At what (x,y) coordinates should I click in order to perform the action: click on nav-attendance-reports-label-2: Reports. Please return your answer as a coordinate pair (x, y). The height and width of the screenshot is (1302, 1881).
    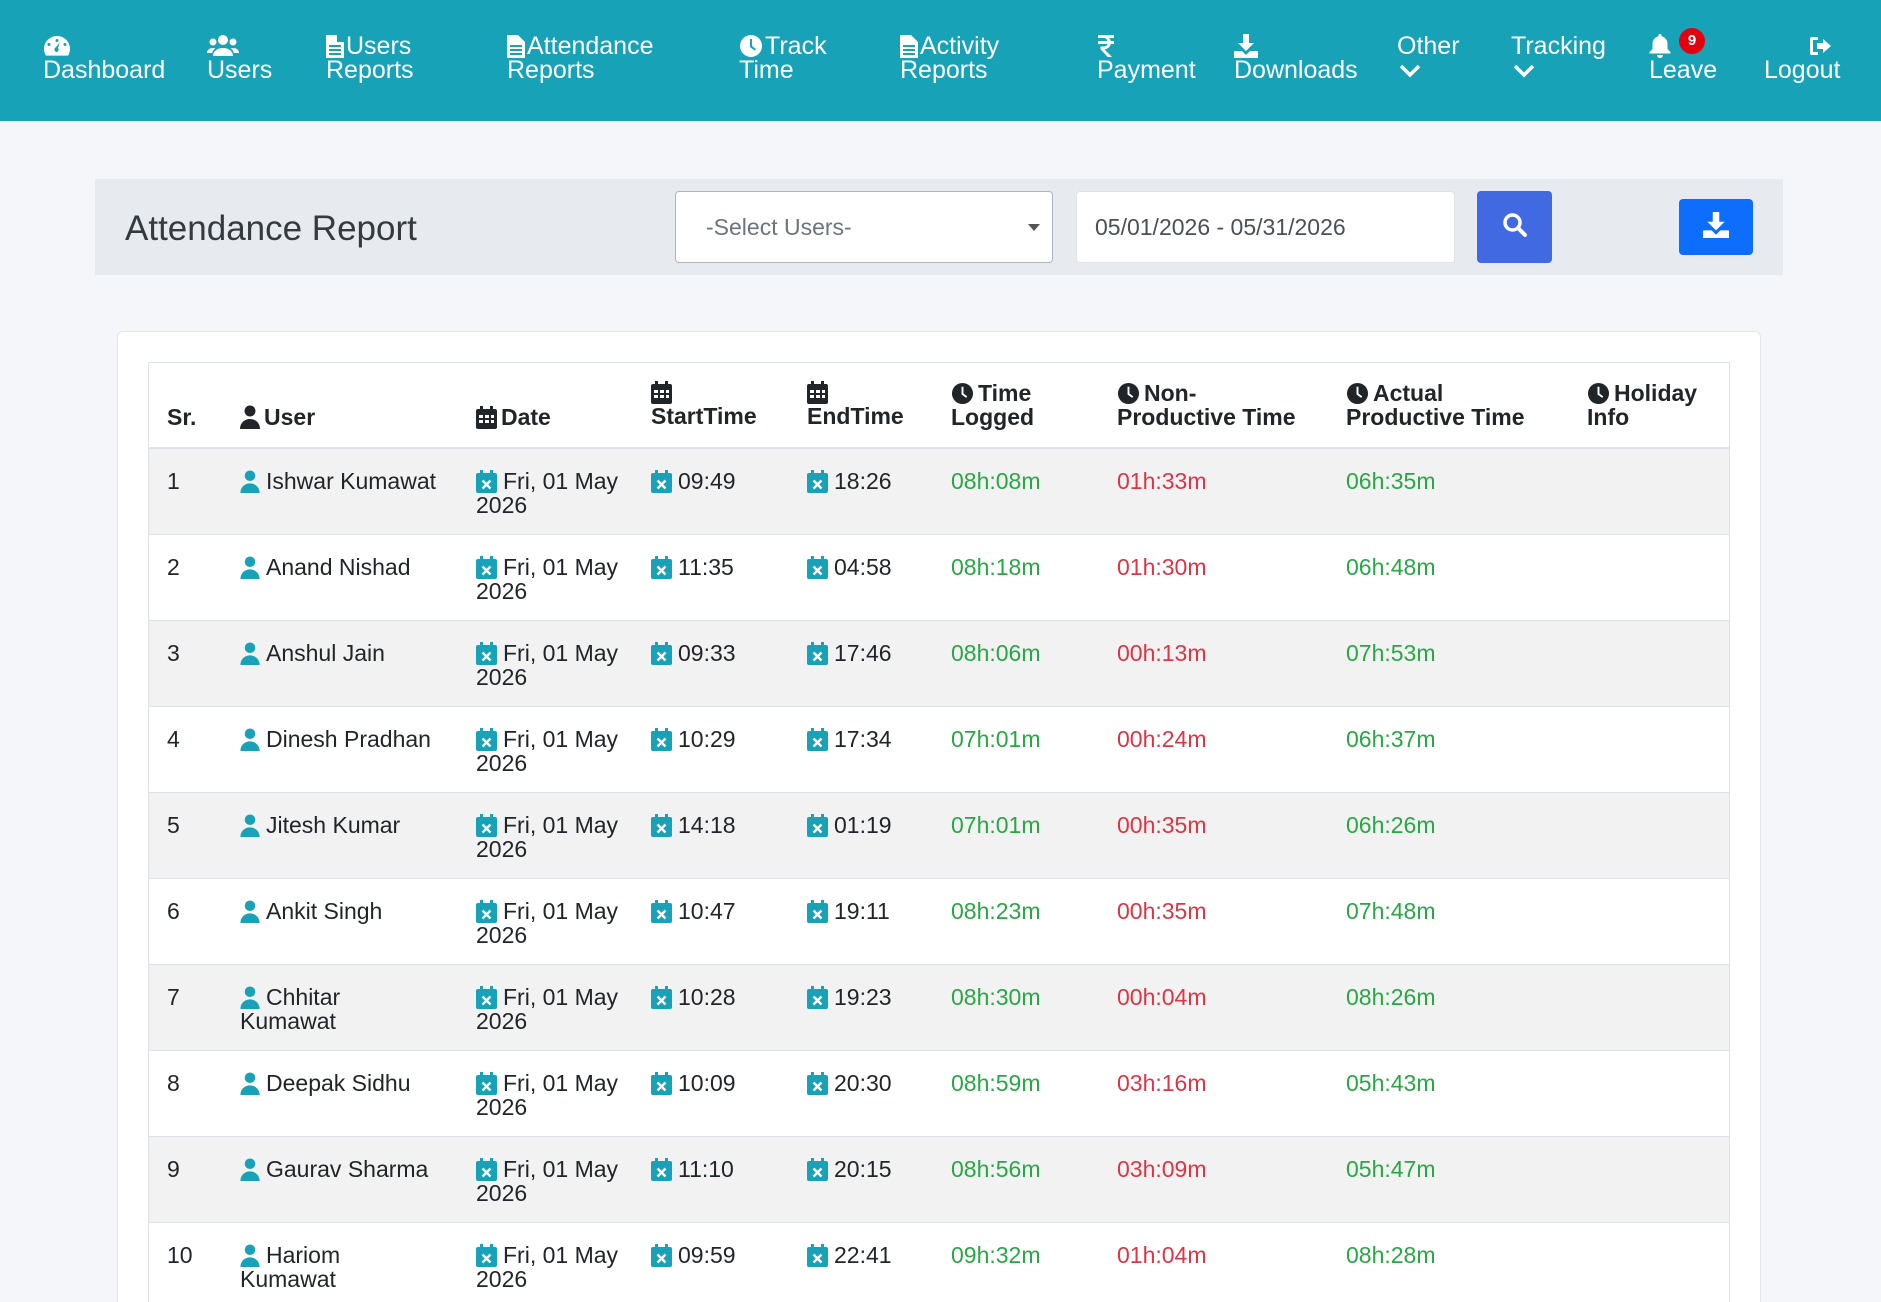
    Looking at the image, I should click on (551, 70).